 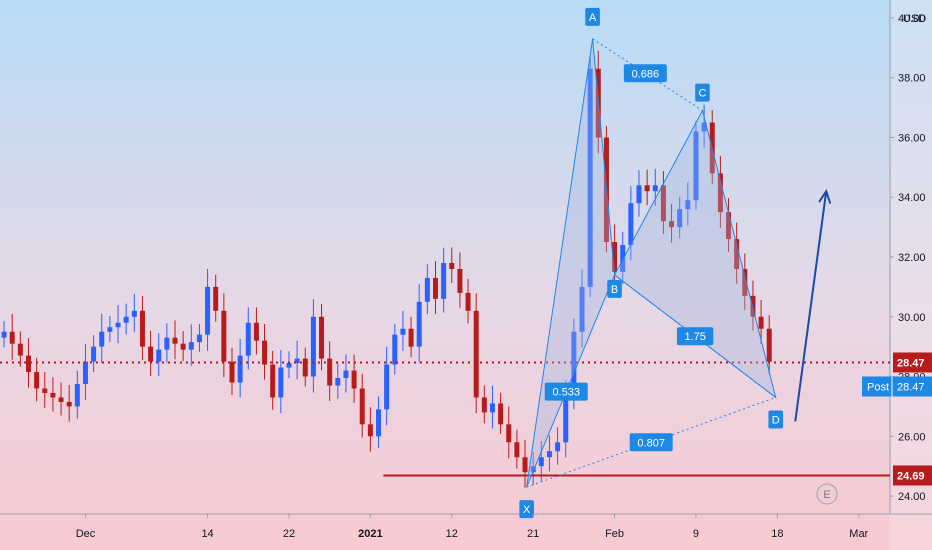 I want to click on pattern-point-c-label-box, so click(x=702, y=92).